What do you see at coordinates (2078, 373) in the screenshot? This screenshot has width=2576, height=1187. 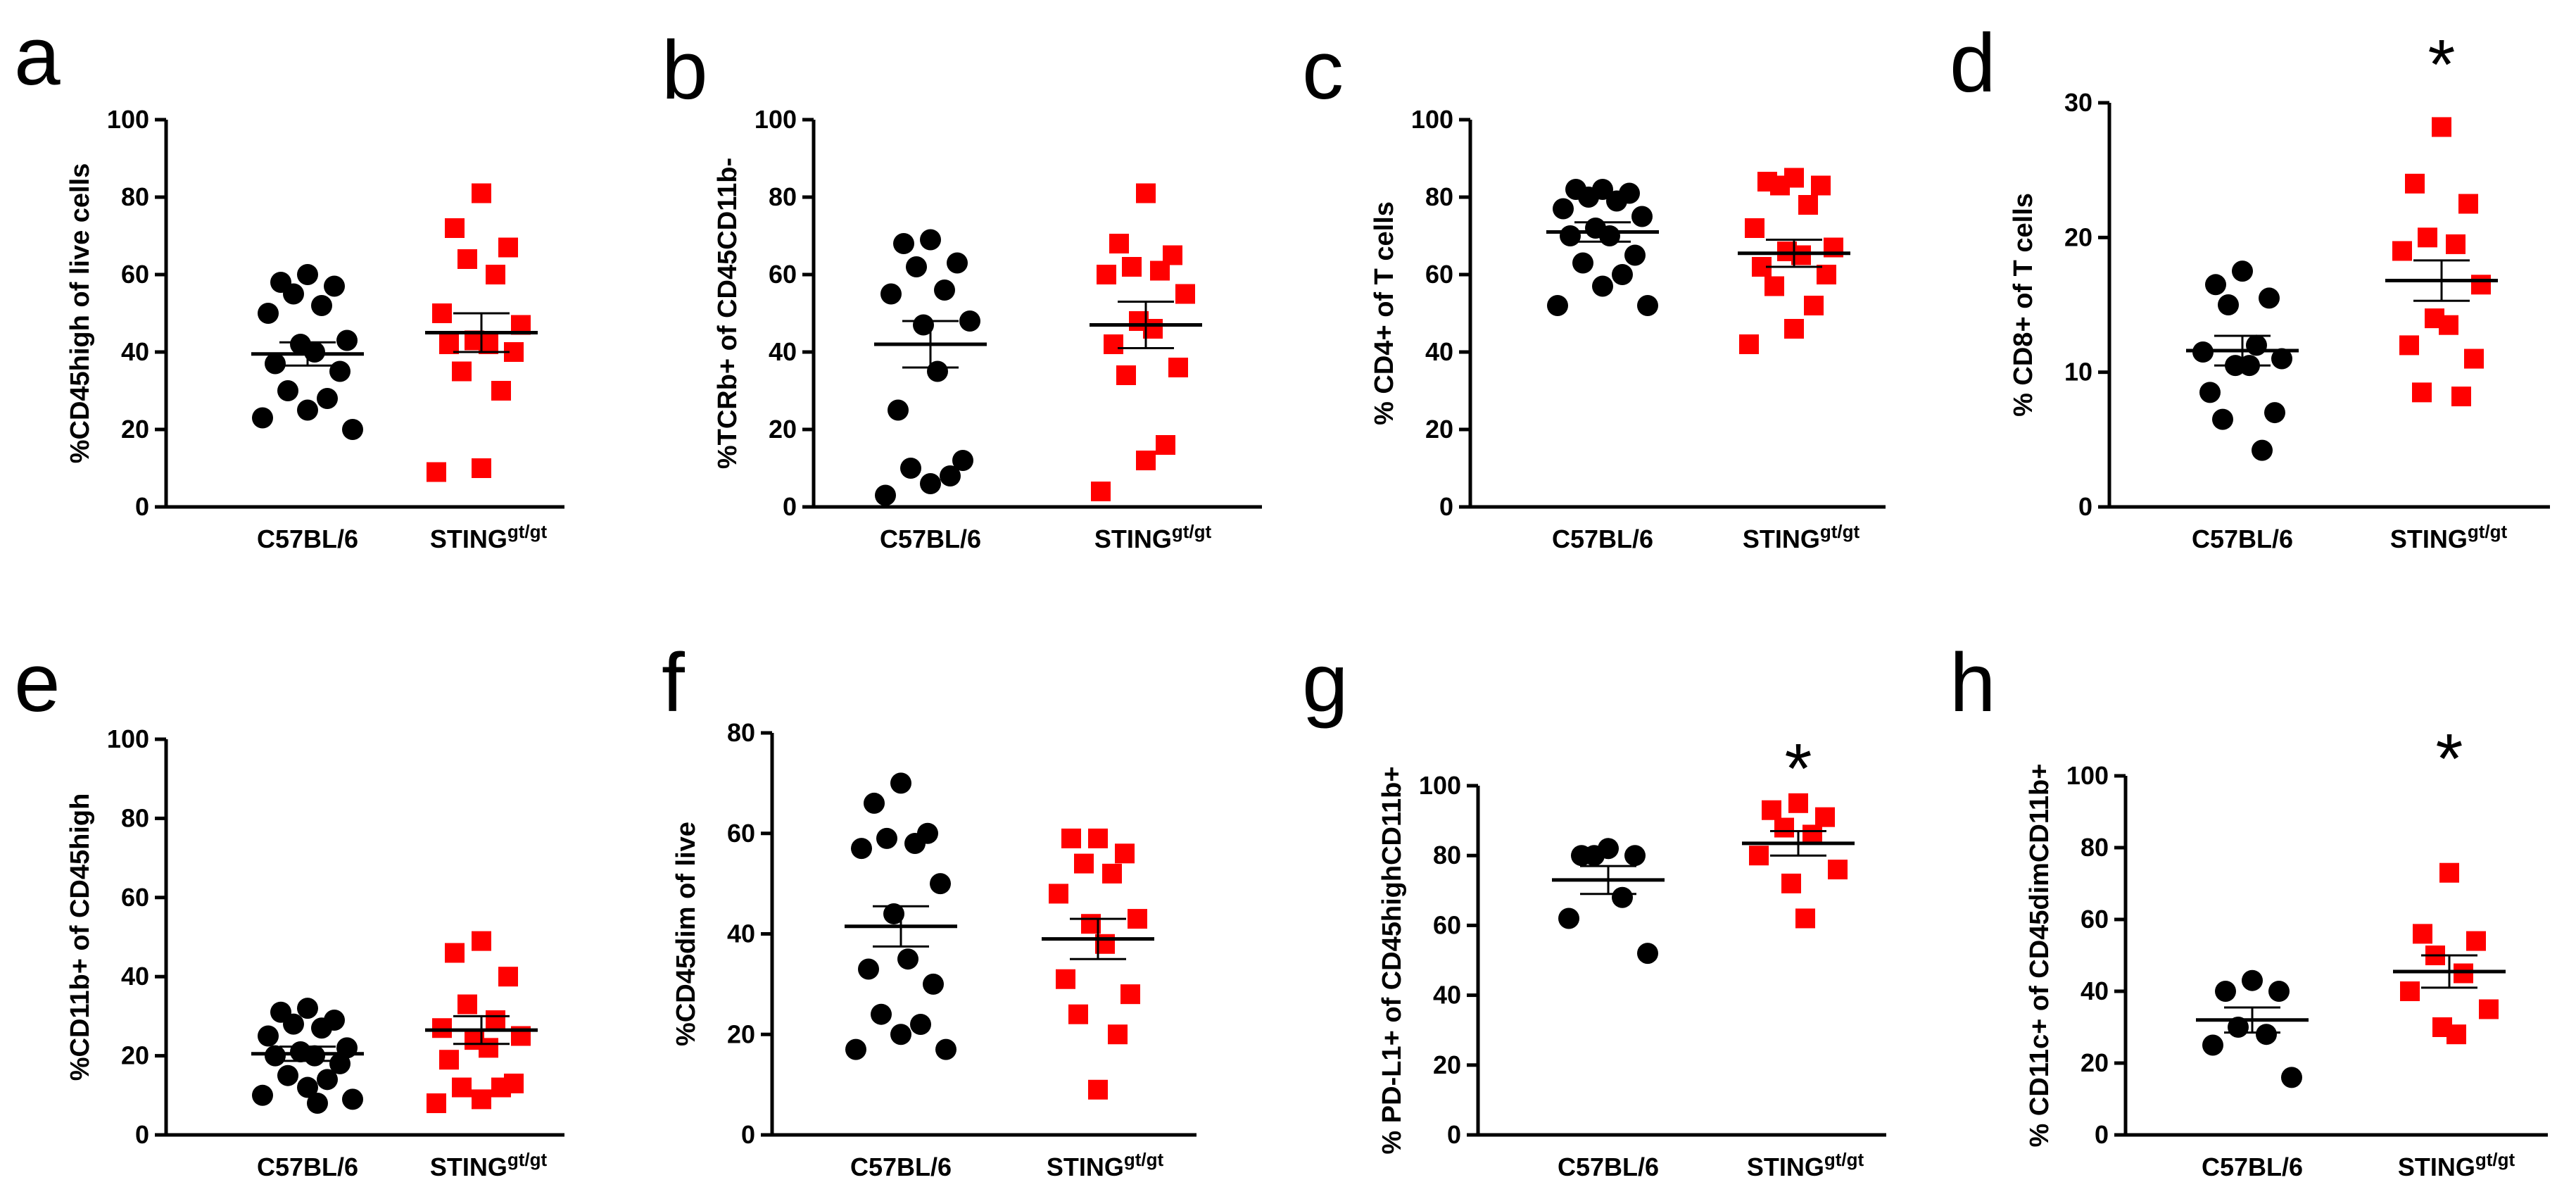 I see `y-tick-label: 10` at bounding box center [2078, 373].